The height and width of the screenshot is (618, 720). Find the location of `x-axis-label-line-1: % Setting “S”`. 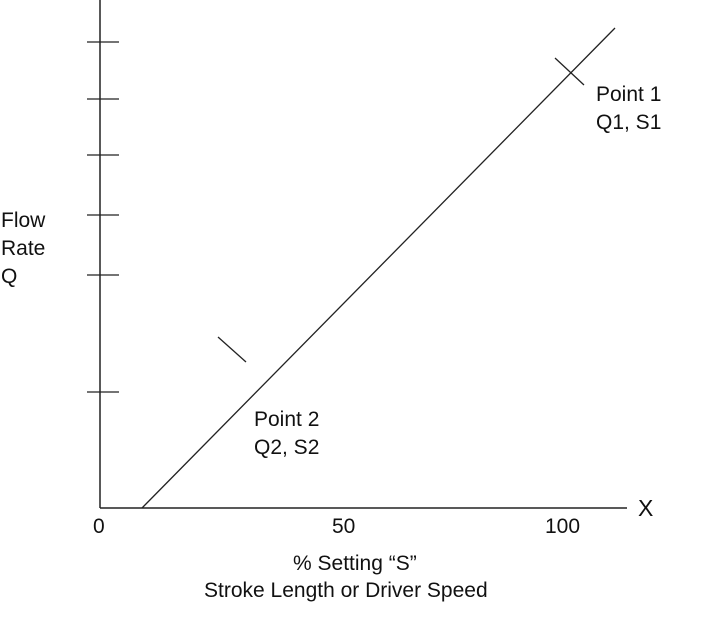

x-axis-label-line-1: % Setting “S” is located at coordinates (355, 563).